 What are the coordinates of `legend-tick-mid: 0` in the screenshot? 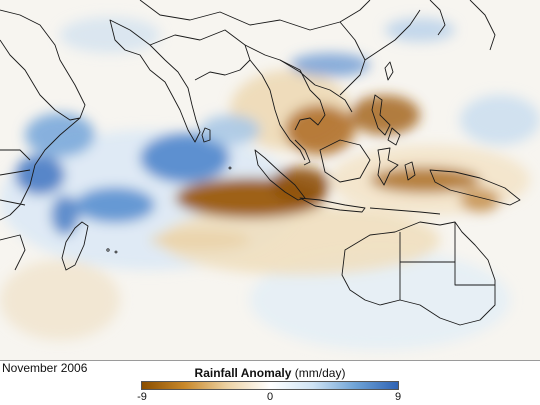 It's located at (270, 397).